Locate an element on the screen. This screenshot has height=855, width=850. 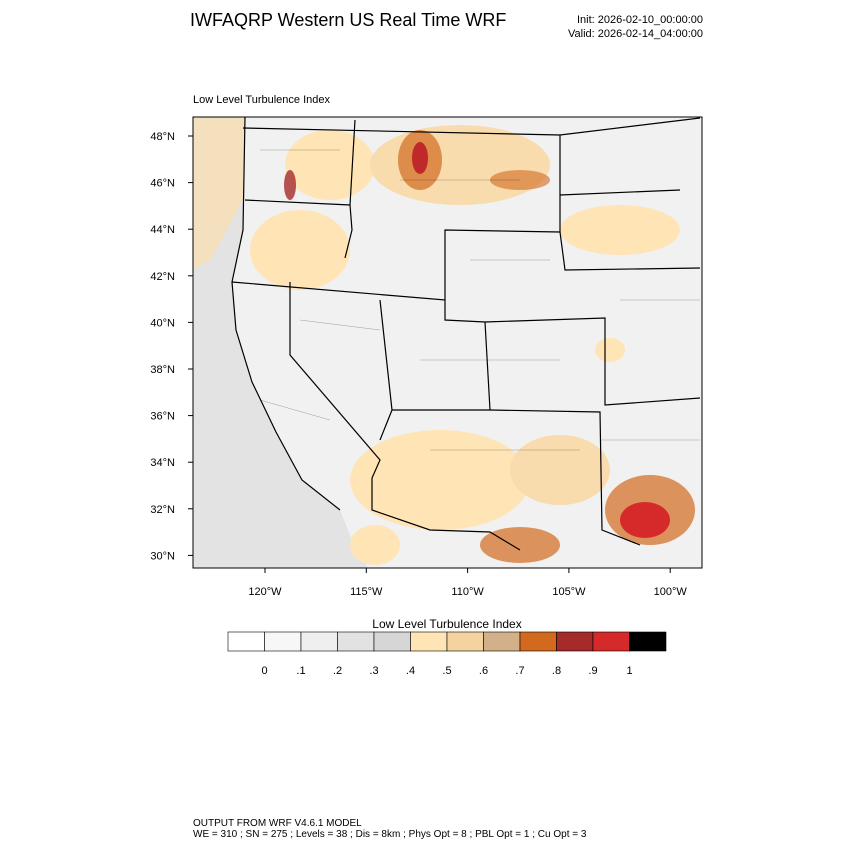
colorbar-label: 0 is located at coordinates (264, 671).